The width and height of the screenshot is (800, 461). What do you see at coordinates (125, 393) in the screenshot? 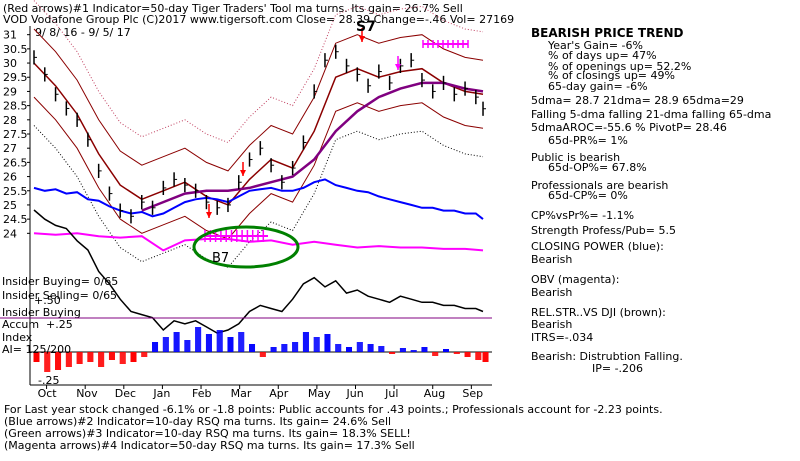
I see `x-tick-label: Dec` at bounding box center [125, 393].